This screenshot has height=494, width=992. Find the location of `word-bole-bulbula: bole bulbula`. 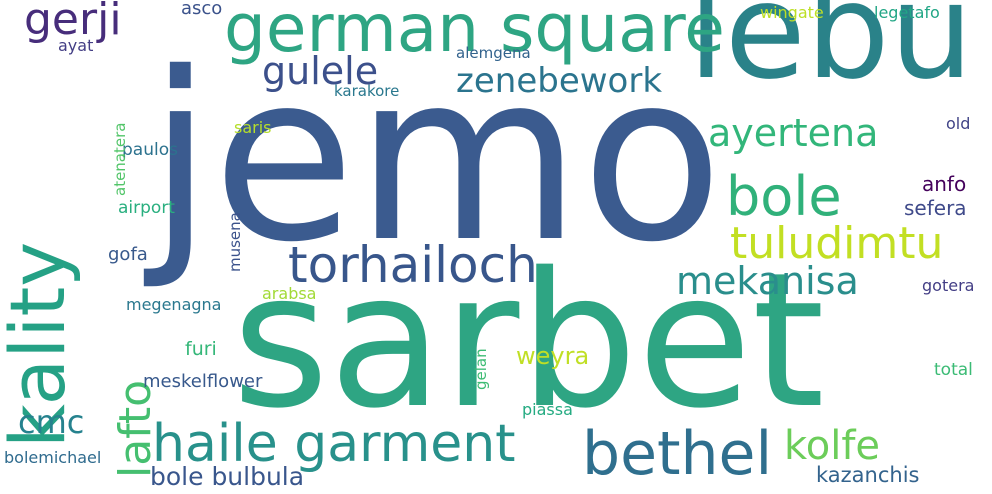

word-bole-bulbula: bole bulbula is located at coordinates (227, 476).